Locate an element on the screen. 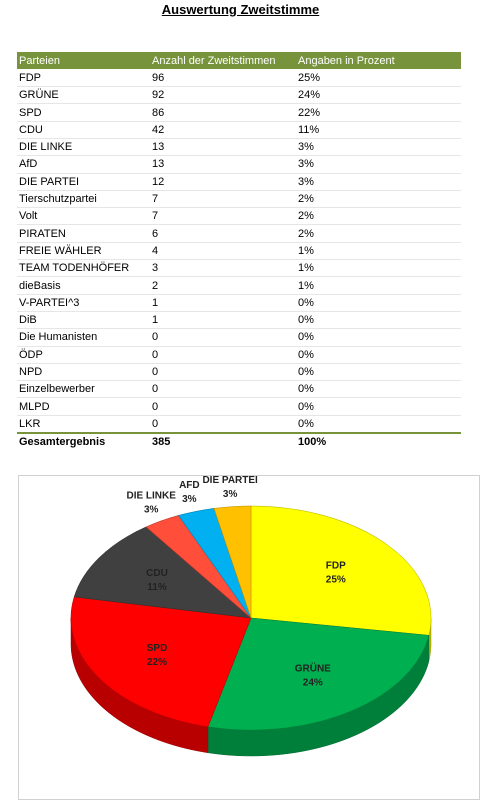 The width and height of the screenshot is (481, 803). table-cell: Anzahl der Zweitstimmen is located at coordinates (223, 61).